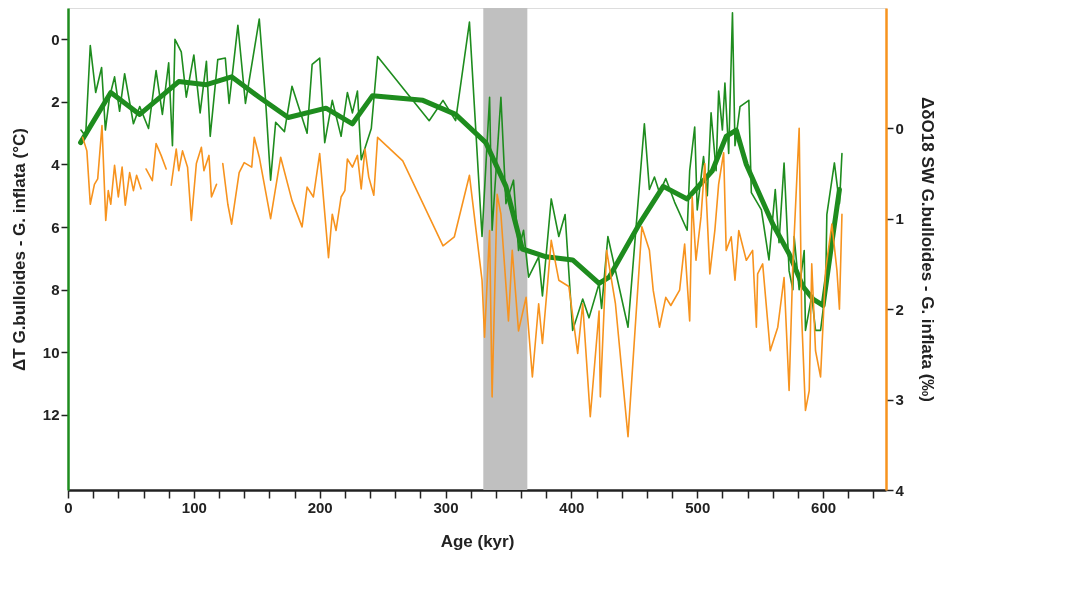  I want to click on y-tick-label: 8, so click(55, 290).